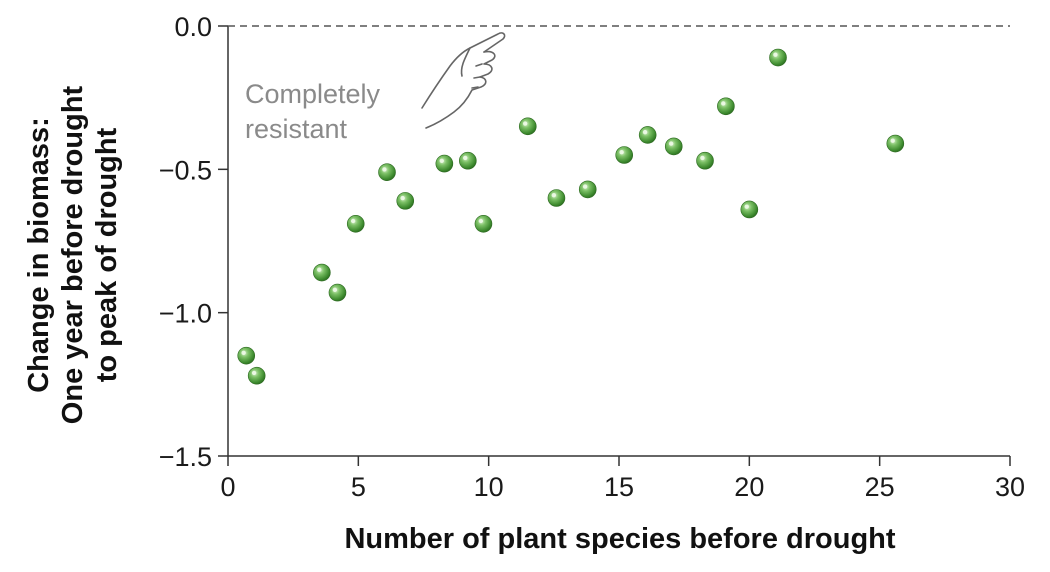  Describe the element at coordinates (880, 487) in the screenshot. I see `x-tick-label: 25` at that location.